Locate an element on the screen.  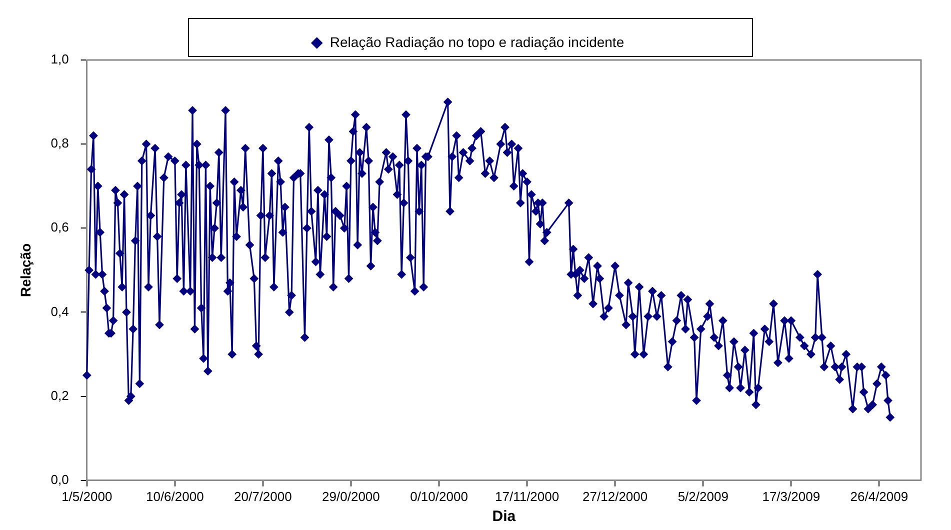
y-tick-label: 1,0 is located at coordinates (59, 59).